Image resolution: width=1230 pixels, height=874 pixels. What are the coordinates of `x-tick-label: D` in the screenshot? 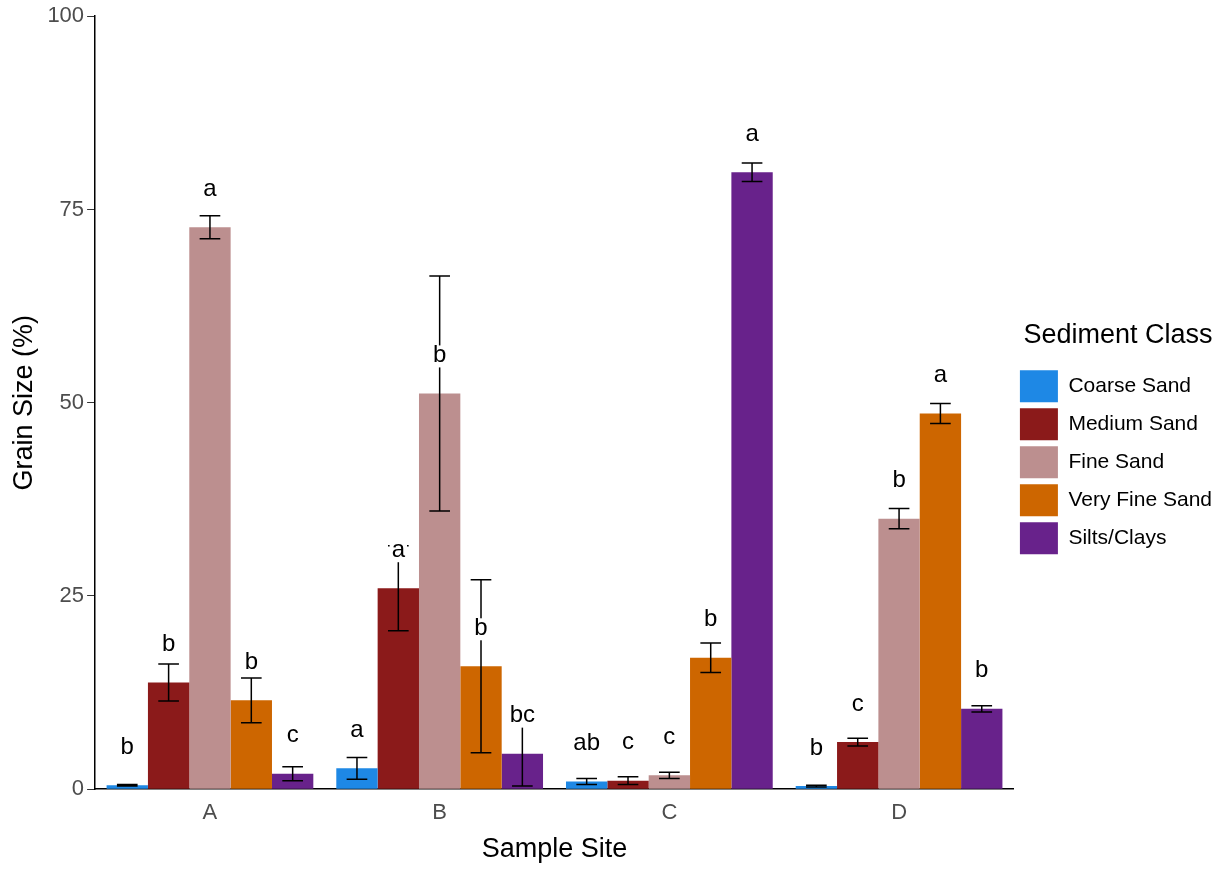 It's located at (899, 812).